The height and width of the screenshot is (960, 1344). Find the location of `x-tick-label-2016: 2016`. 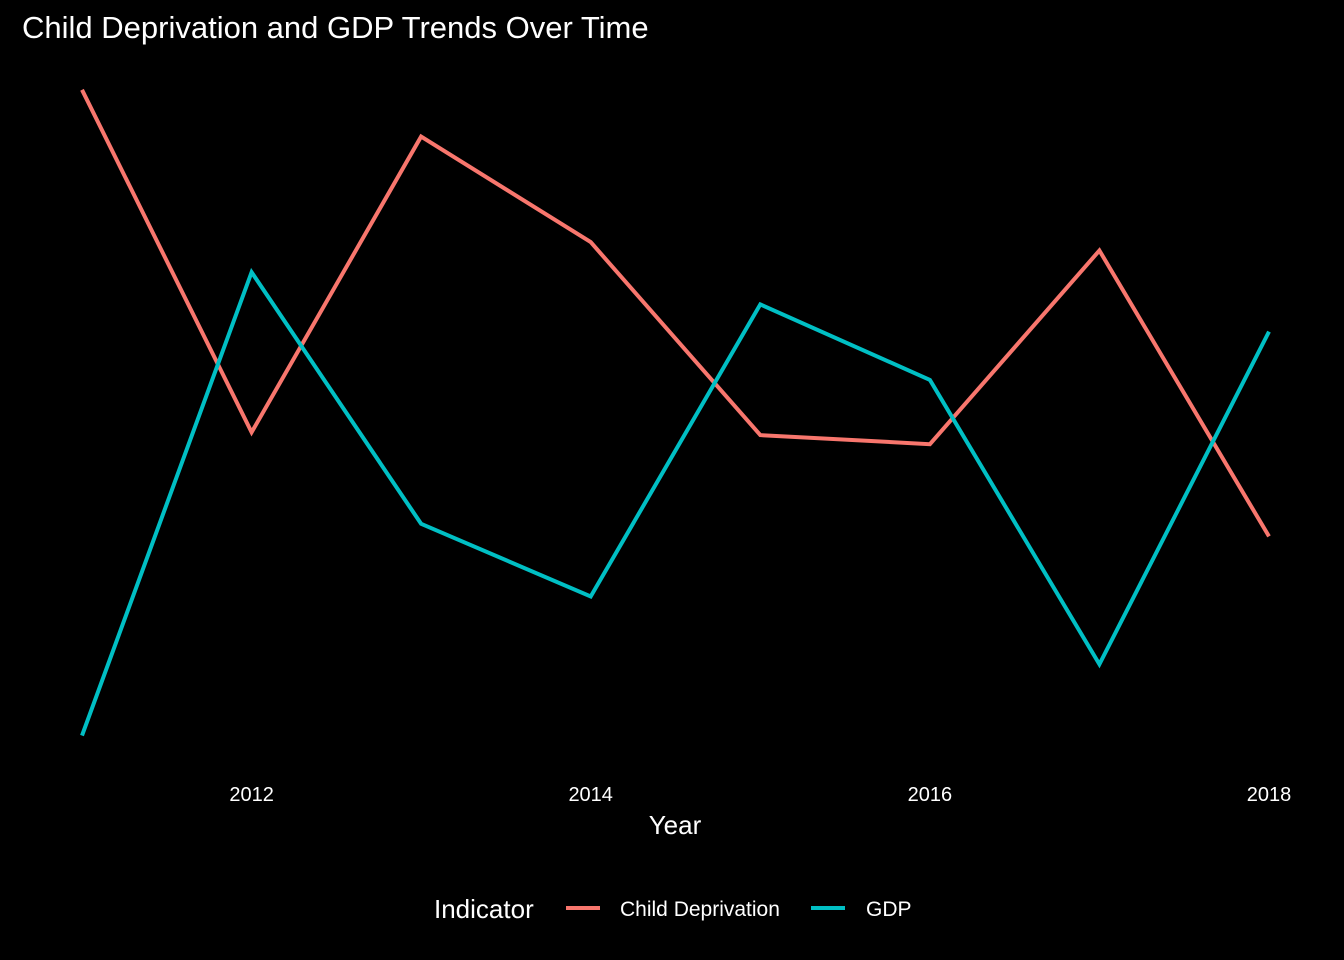

x-tick-label-2016: 2016 is located at coordinates (930, 795).